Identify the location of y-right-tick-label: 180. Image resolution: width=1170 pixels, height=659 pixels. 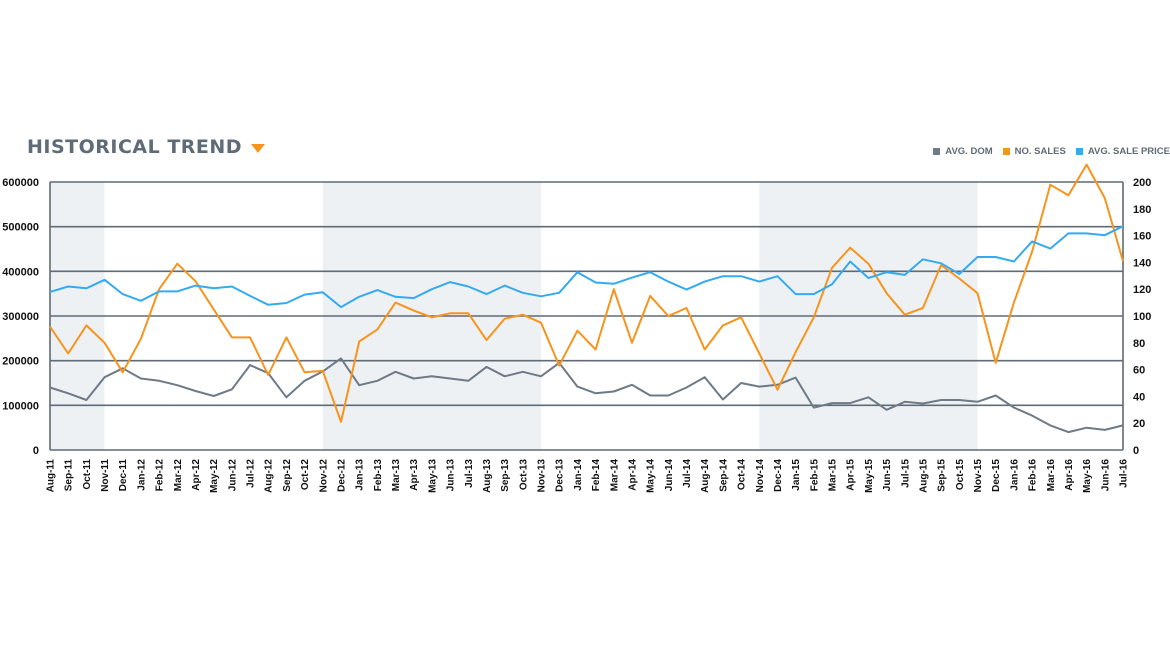
(1142, 210).